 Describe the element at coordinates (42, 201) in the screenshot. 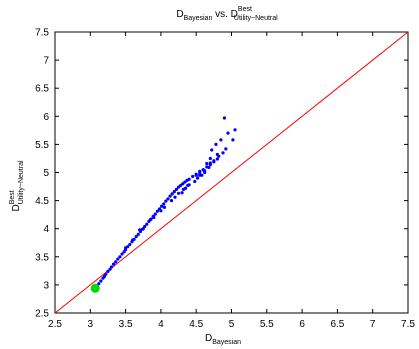

I see `y-tick-label: 4.5` at that location.